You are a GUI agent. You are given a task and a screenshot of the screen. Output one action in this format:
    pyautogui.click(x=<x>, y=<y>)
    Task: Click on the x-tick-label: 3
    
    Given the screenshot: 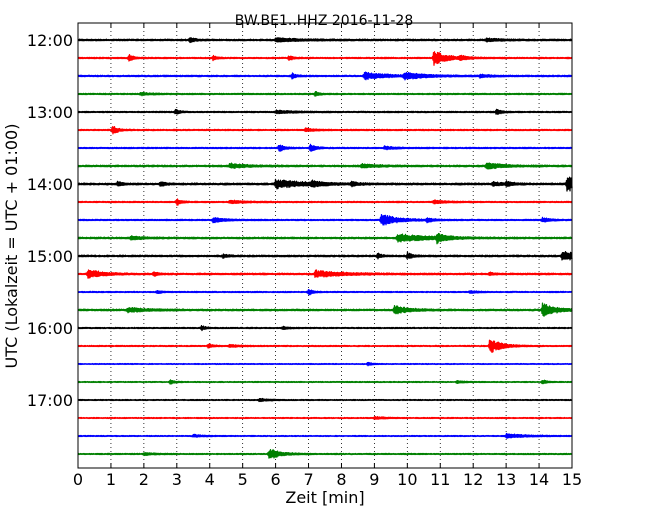 What is the action you would take?
    pyautogui.click(x=177, y=479)
    